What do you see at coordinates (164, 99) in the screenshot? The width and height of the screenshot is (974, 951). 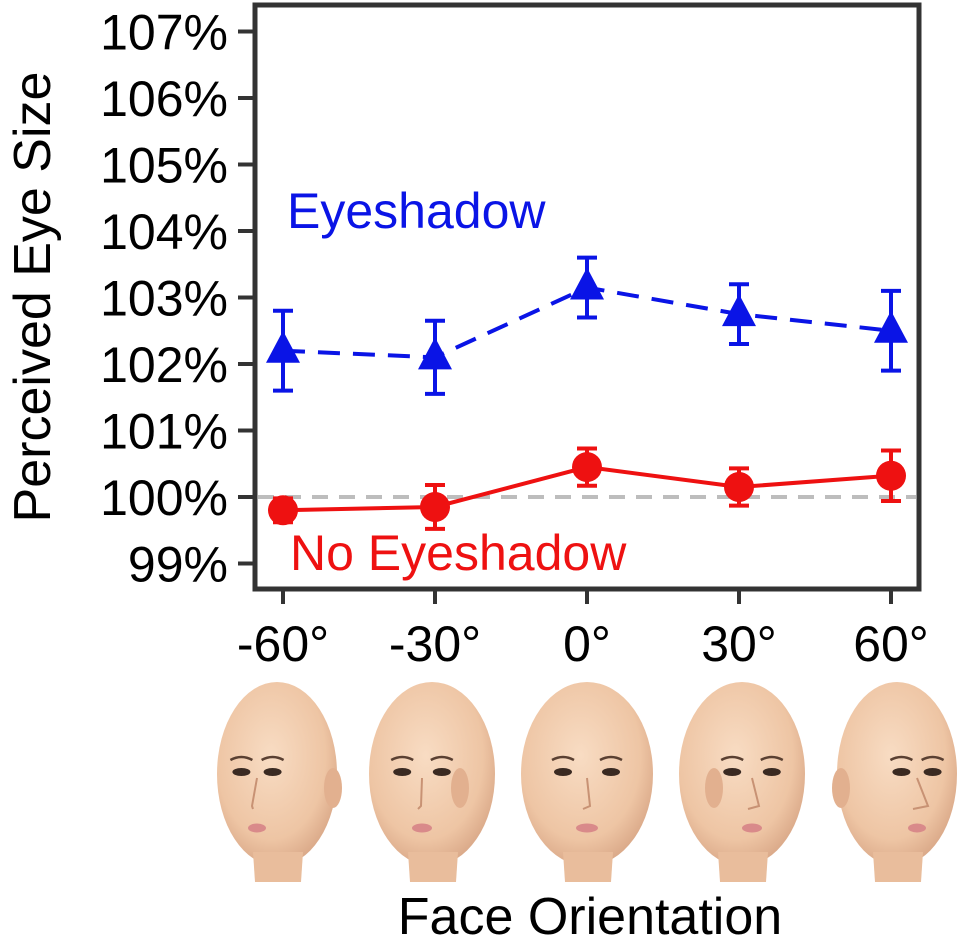 I see `y-tick-label: 106%` at bounding box center [164, 99].